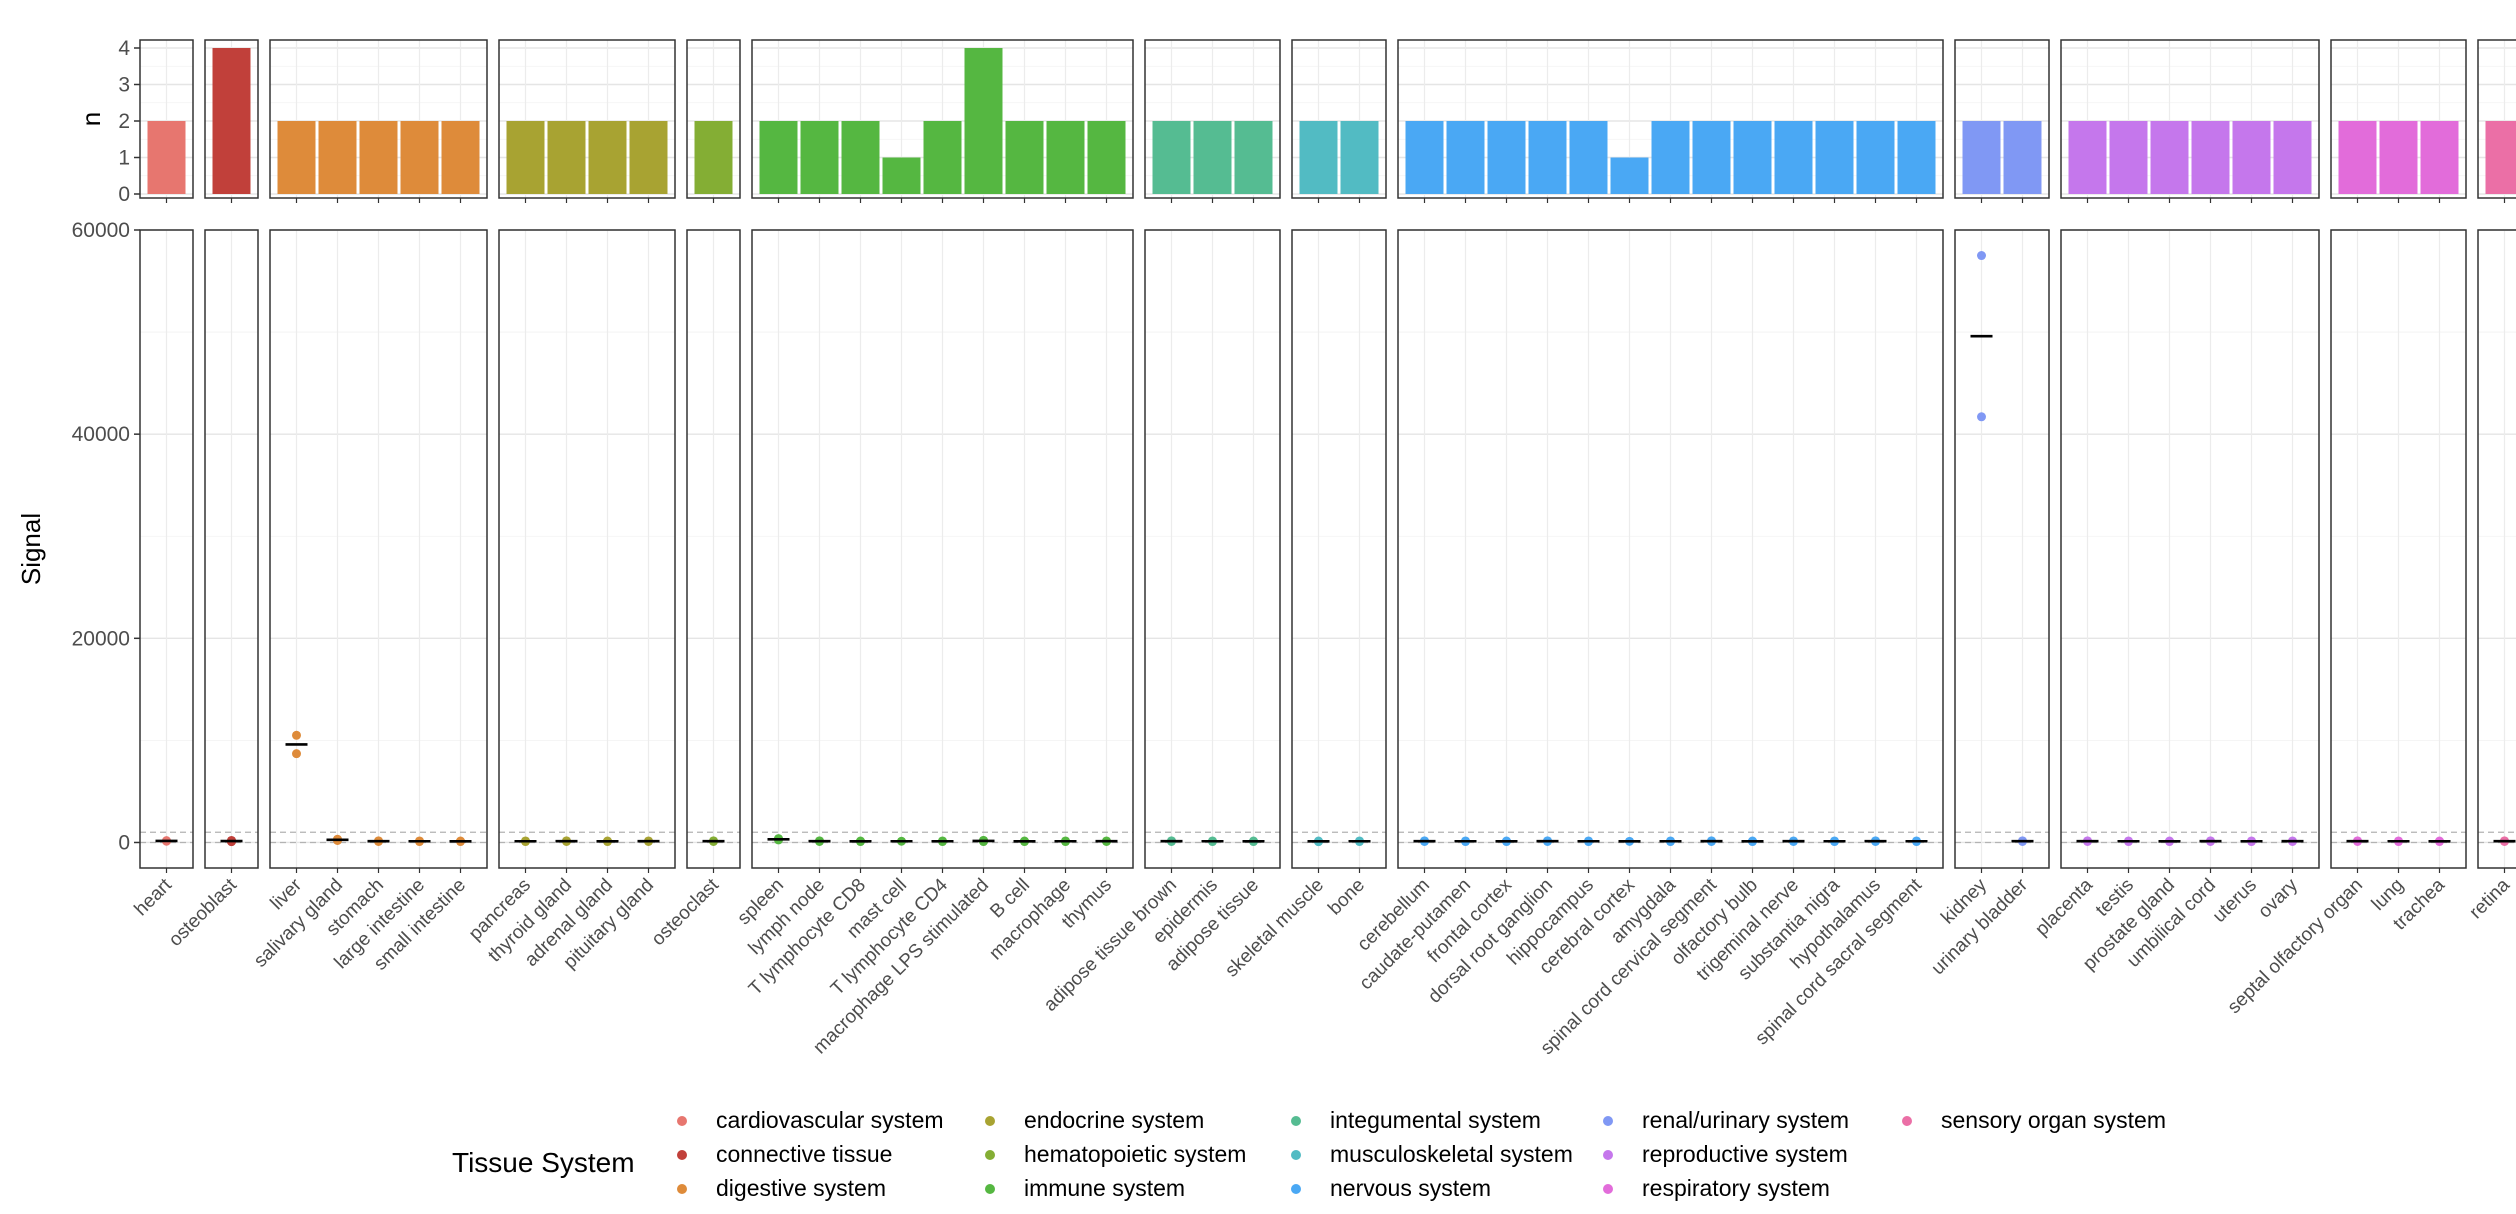 The height and width of the screenshot is (1214, 2516). Describe the element at coordinates (1410, 1188) in the screenshot. I see `legend-label: nervous system` at that location.